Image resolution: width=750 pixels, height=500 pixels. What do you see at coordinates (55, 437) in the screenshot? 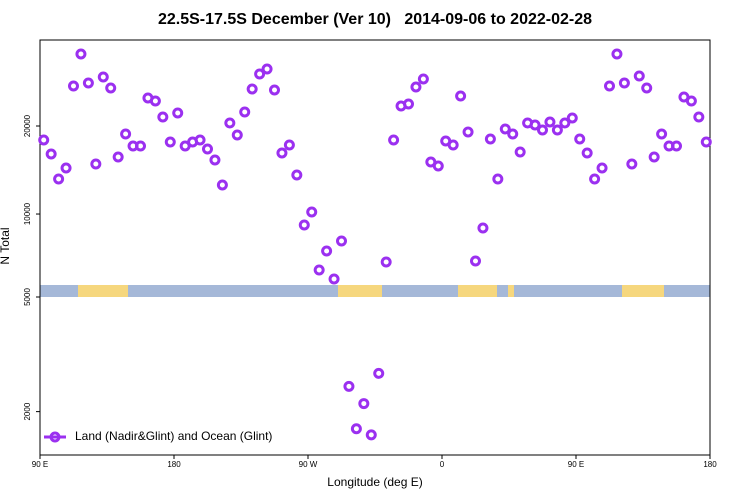
I see `legend-marker` at bounding box center [55, 437].